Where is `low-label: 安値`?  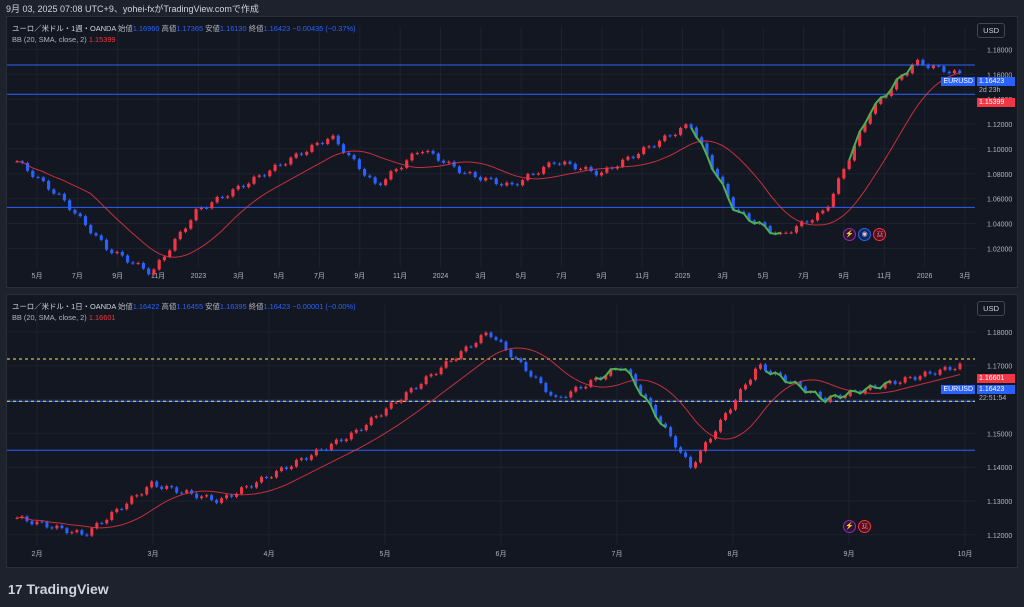
low-label: 安値 is located at coordinates (212, 306).